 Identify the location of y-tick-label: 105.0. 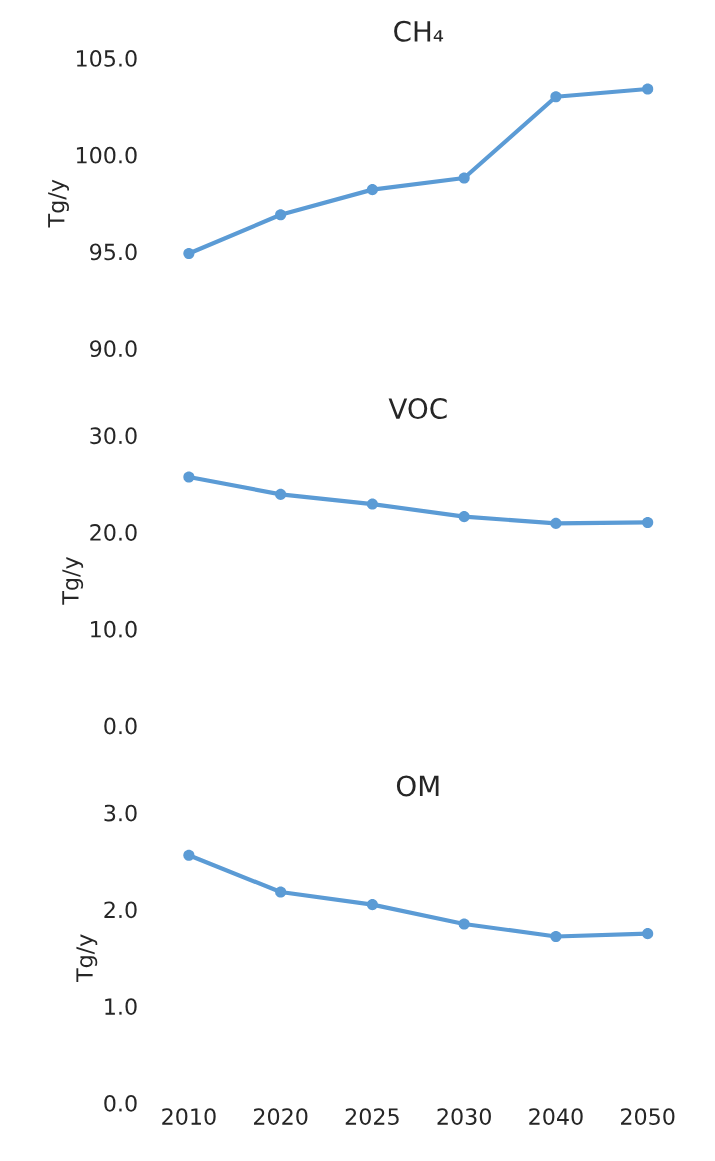
(106, 58).